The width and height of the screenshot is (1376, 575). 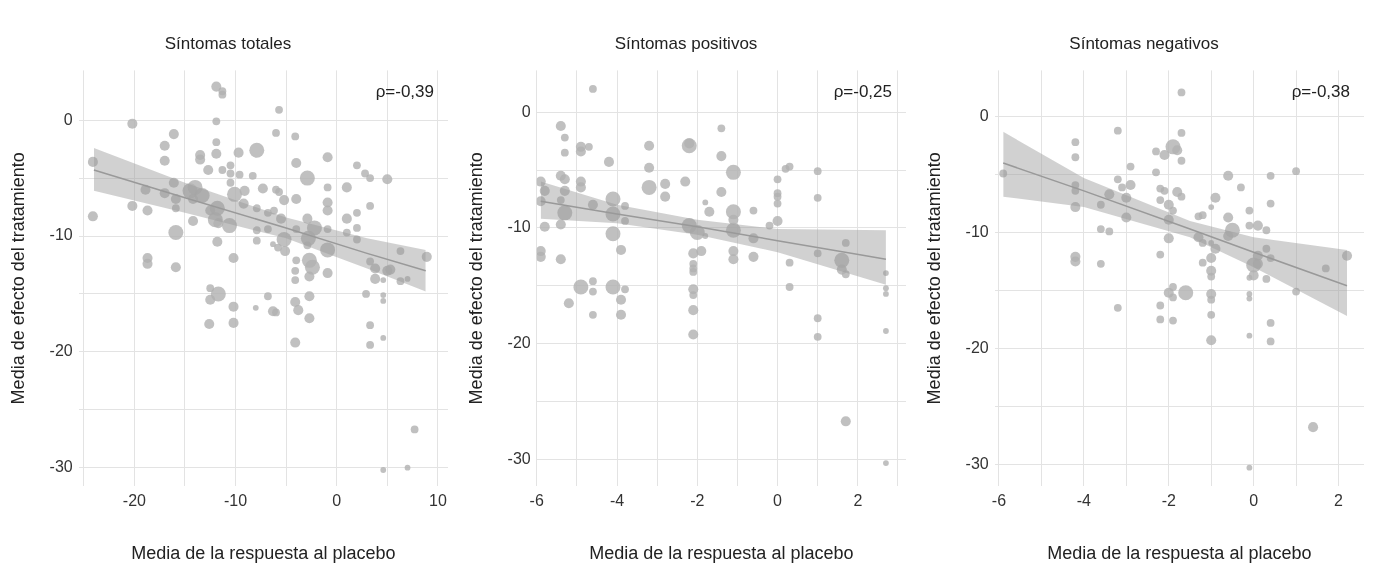 I want to click on annotation: ρ=-0,39, so click(x=404, y=92).